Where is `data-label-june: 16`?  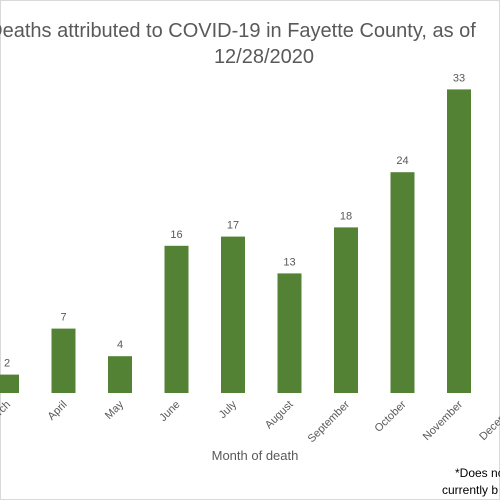 data-label-june: 16 is located at coordinates (176, 235).